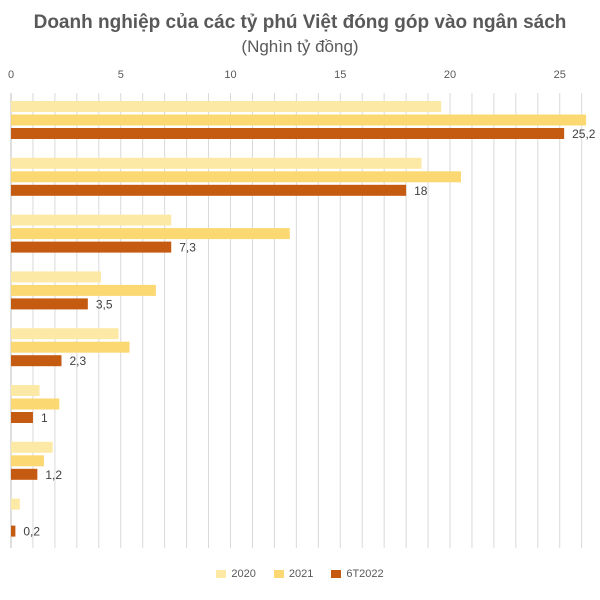 This screenshot has width=600, height=600. I want to click on legend-swatch-6t2022, so click(336, 574).